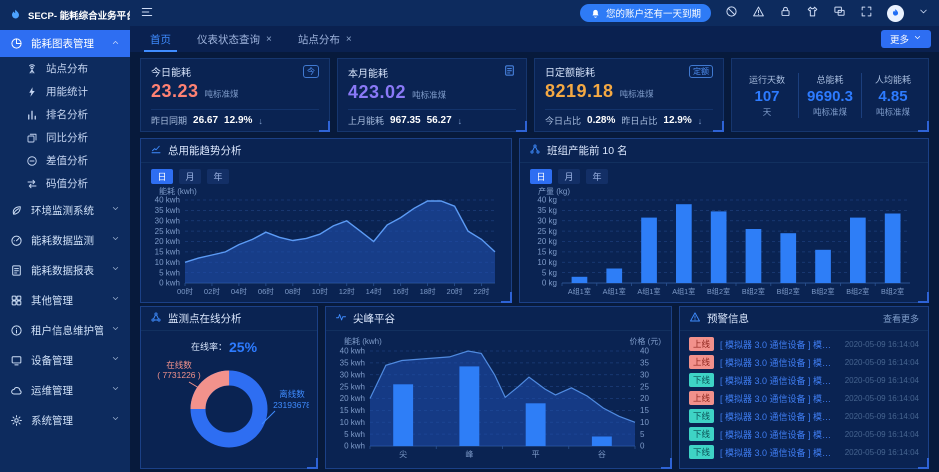 This screenshot has height=472, width=939. Describe the element at coordinates (65, 91) in the screenshot. I see `sidebar-item-1: 用能统计` at that location.